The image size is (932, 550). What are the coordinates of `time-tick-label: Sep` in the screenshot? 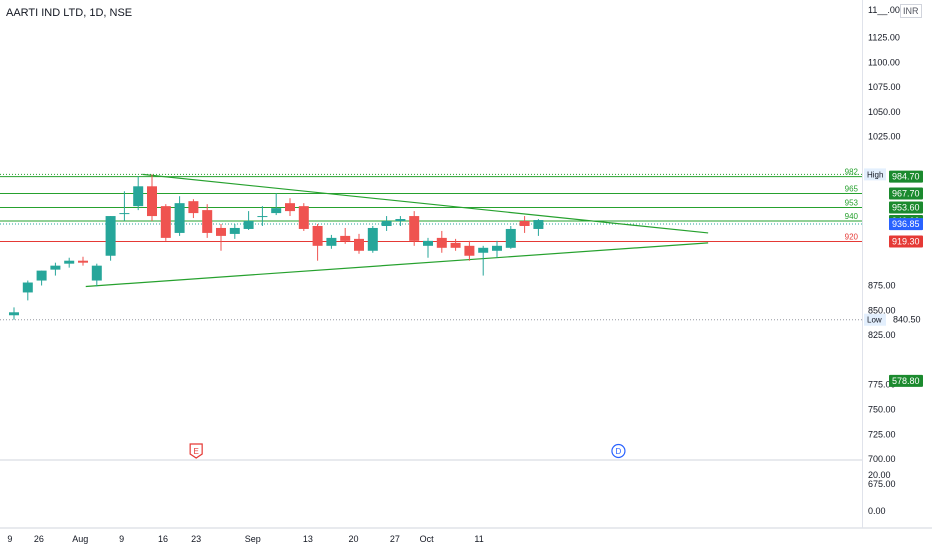 It's located at (253, 539).